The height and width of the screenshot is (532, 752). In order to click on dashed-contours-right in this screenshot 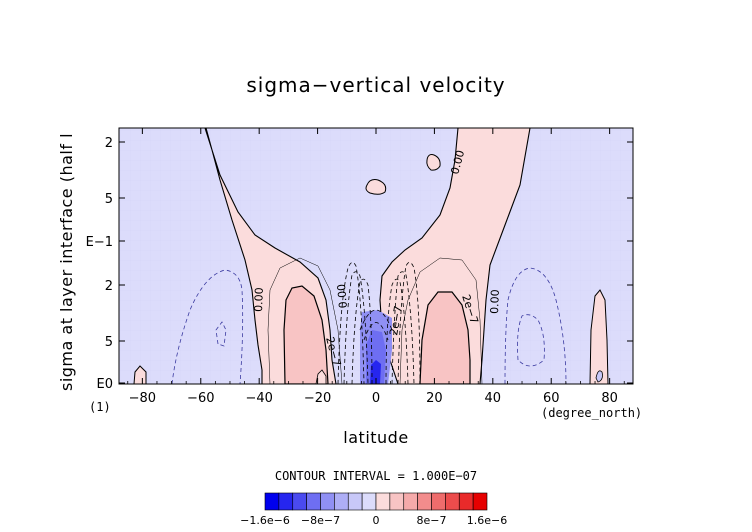, I will do `click(535, 325)`.